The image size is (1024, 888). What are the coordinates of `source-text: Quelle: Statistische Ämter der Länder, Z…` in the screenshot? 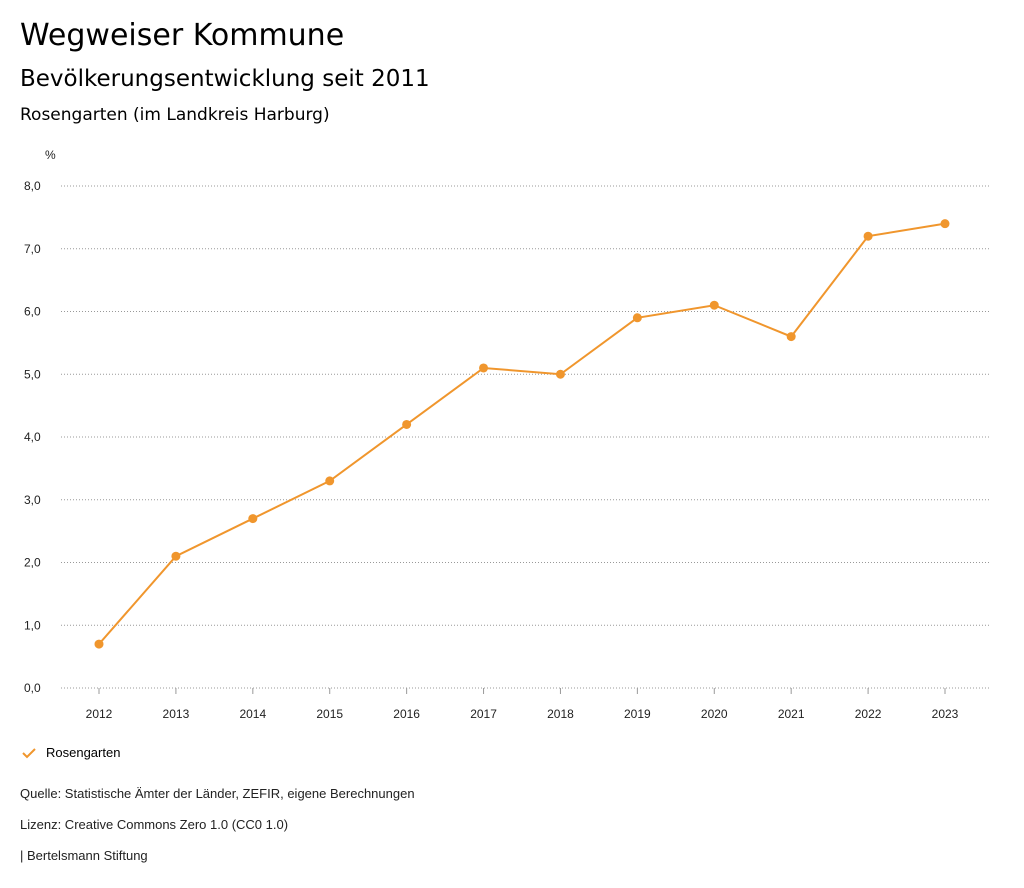 It's located at (217, 793).